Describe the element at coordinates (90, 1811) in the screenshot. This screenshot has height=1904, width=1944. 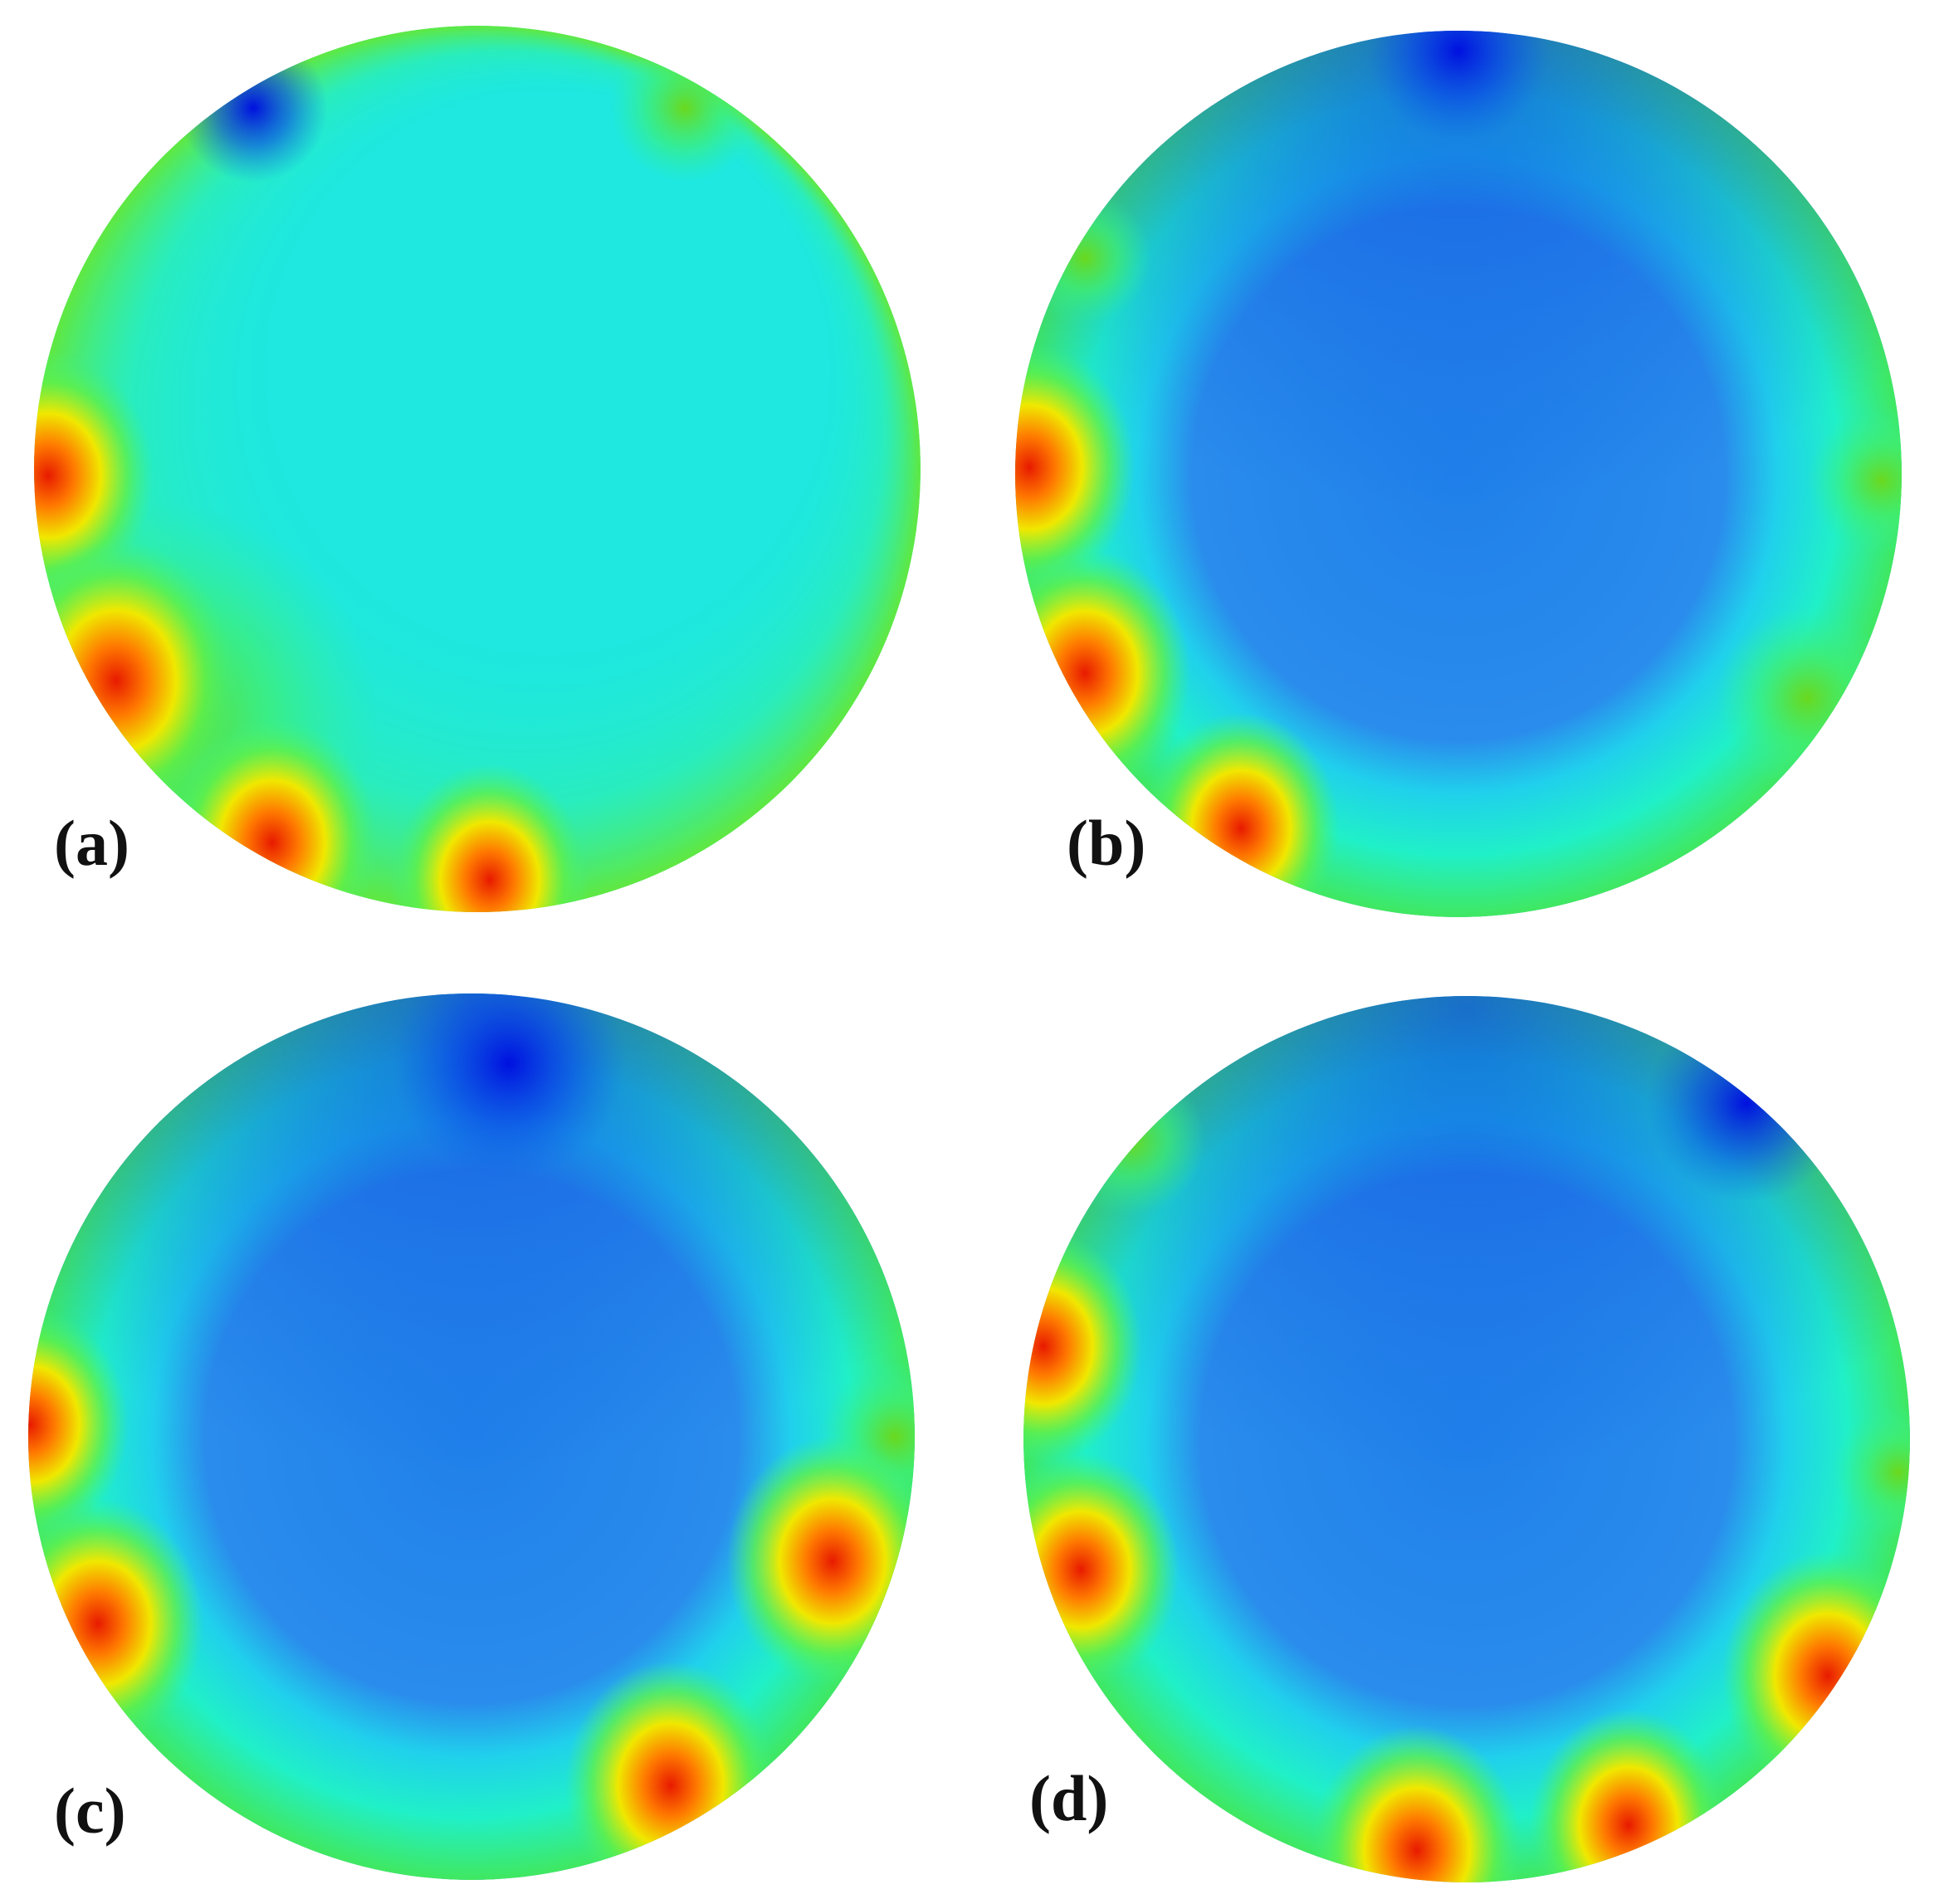
I see `panel-label: (c)` at that location.